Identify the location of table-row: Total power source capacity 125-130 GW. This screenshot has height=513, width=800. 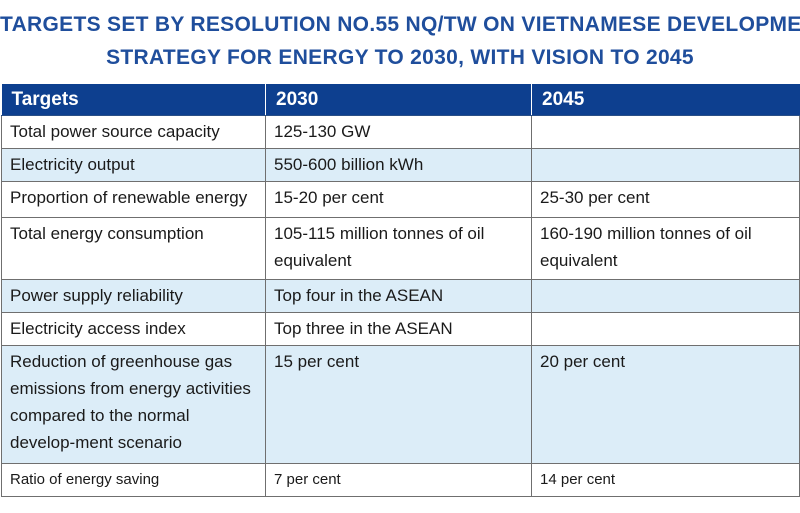
(400, 132).